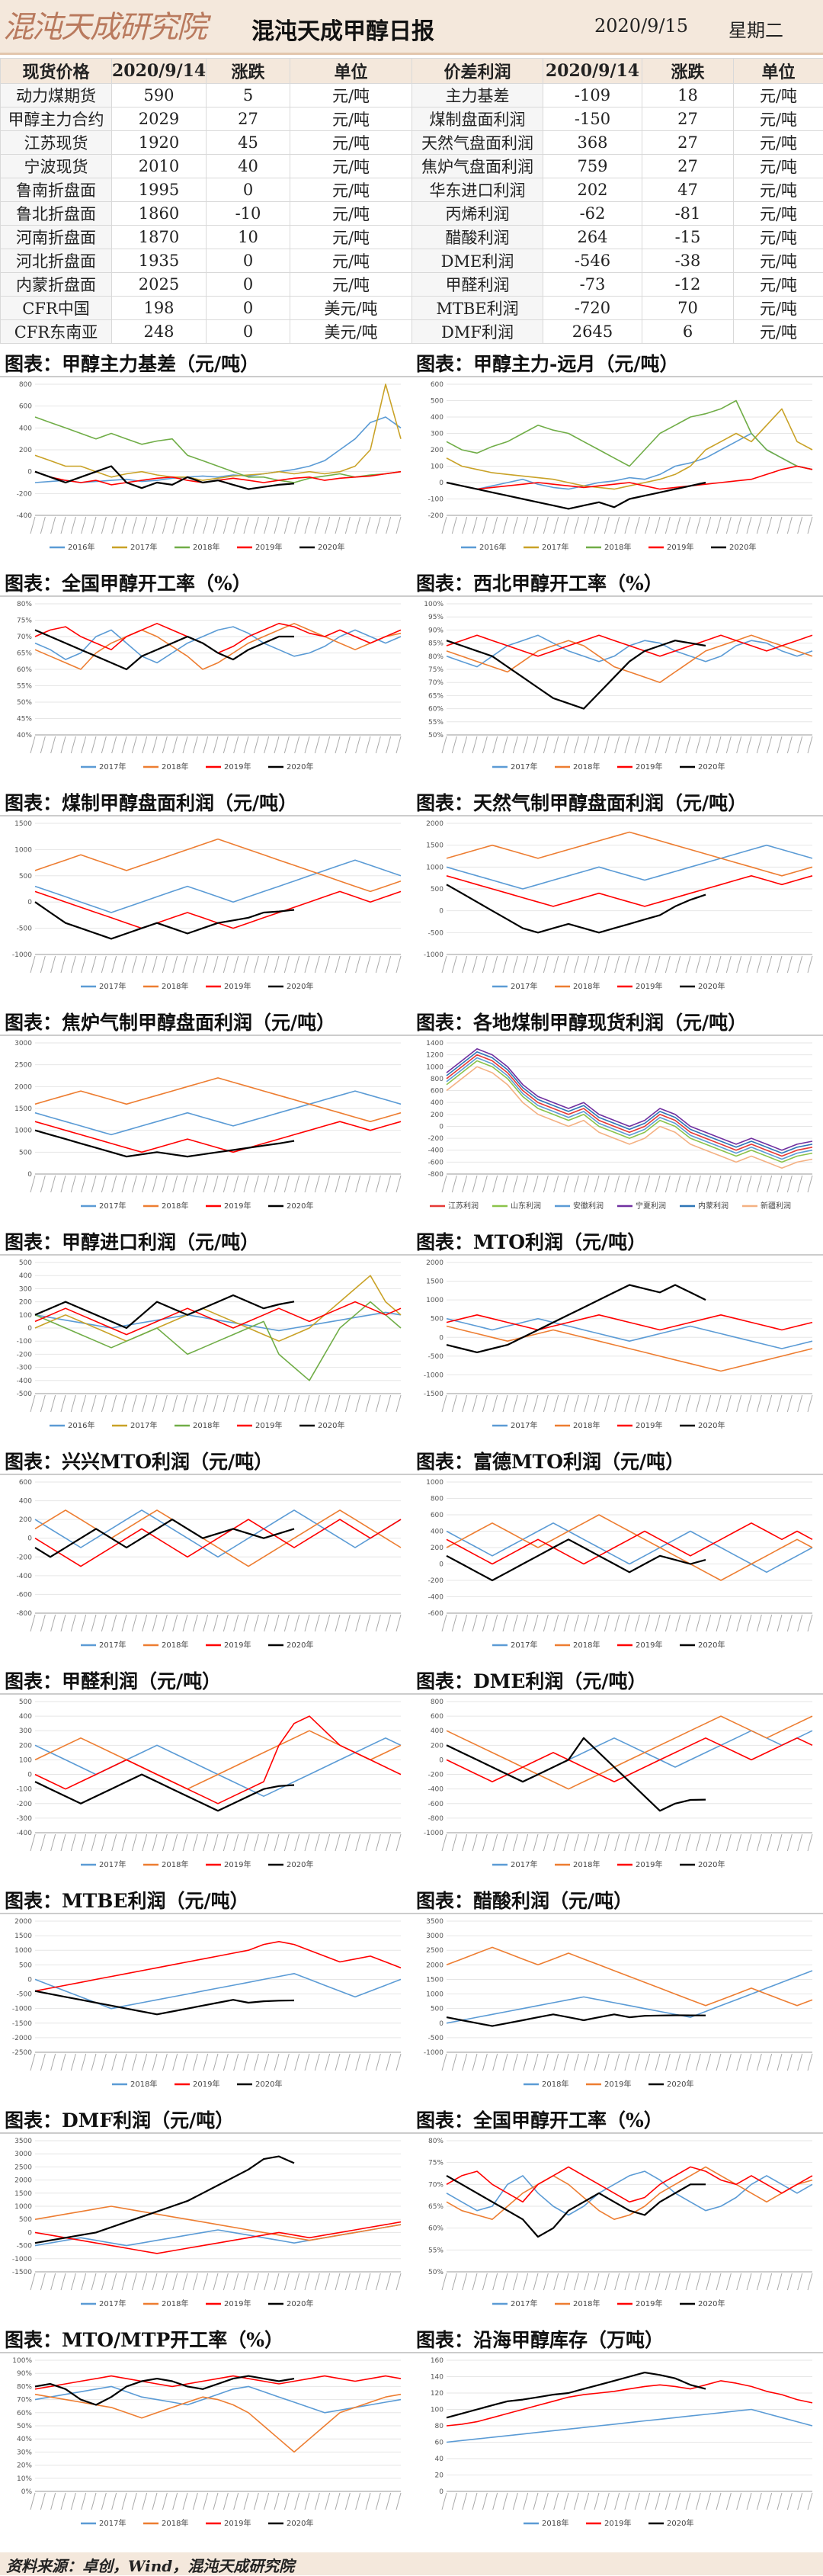 The height and width of the screenshot is (2576, 823). What do you see at coordinates (25, 1368) in the screenshot?
I see `y-tick-label: -300` at bounding box center [25, 1368].